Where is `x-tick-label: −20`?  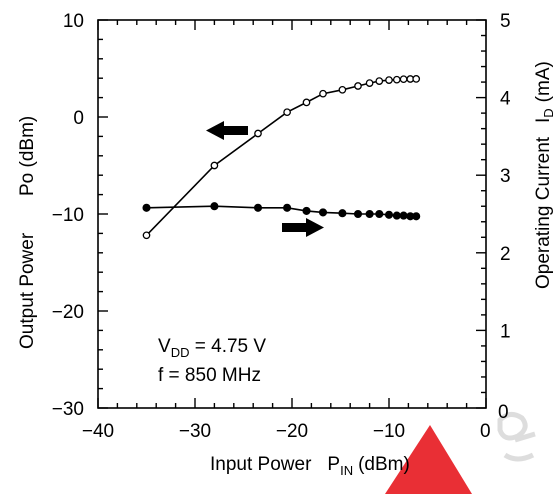
x-tick-label: −20 is located at coordinates (292, 431).